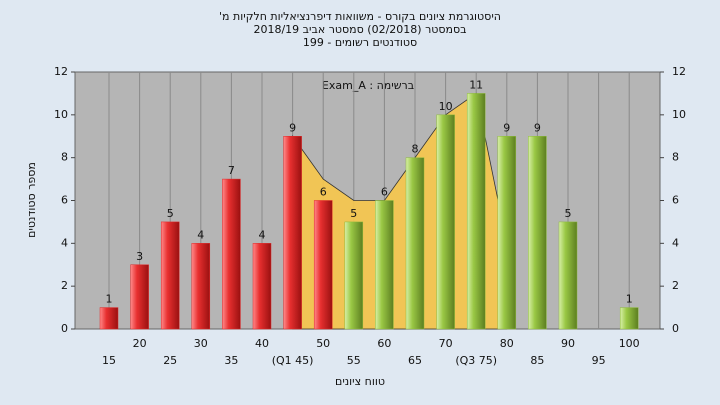 This screenshot has width=720, height=405. What do you see at coordinates (61, 71) in the screenshot?
I see `y-tick-label: 12` at bounding box center [61, 71].